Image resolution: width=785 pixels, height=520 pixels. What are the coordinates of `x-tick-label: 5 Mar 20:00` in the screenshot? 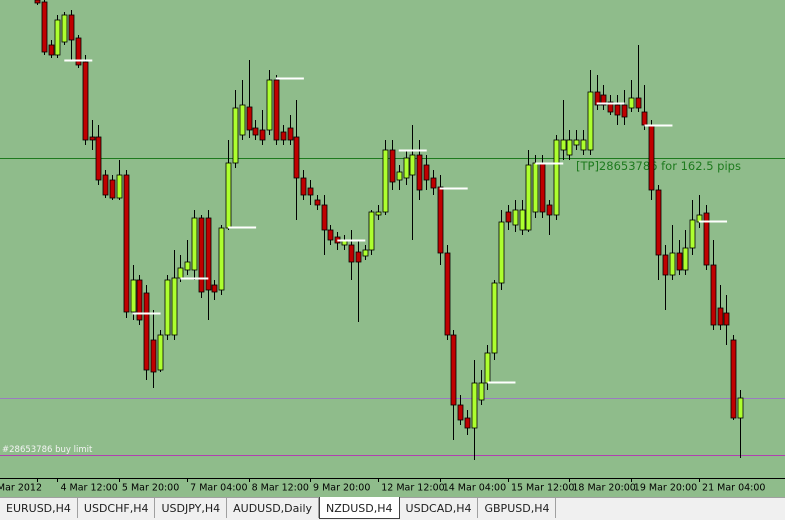 It's located at (150, 488).